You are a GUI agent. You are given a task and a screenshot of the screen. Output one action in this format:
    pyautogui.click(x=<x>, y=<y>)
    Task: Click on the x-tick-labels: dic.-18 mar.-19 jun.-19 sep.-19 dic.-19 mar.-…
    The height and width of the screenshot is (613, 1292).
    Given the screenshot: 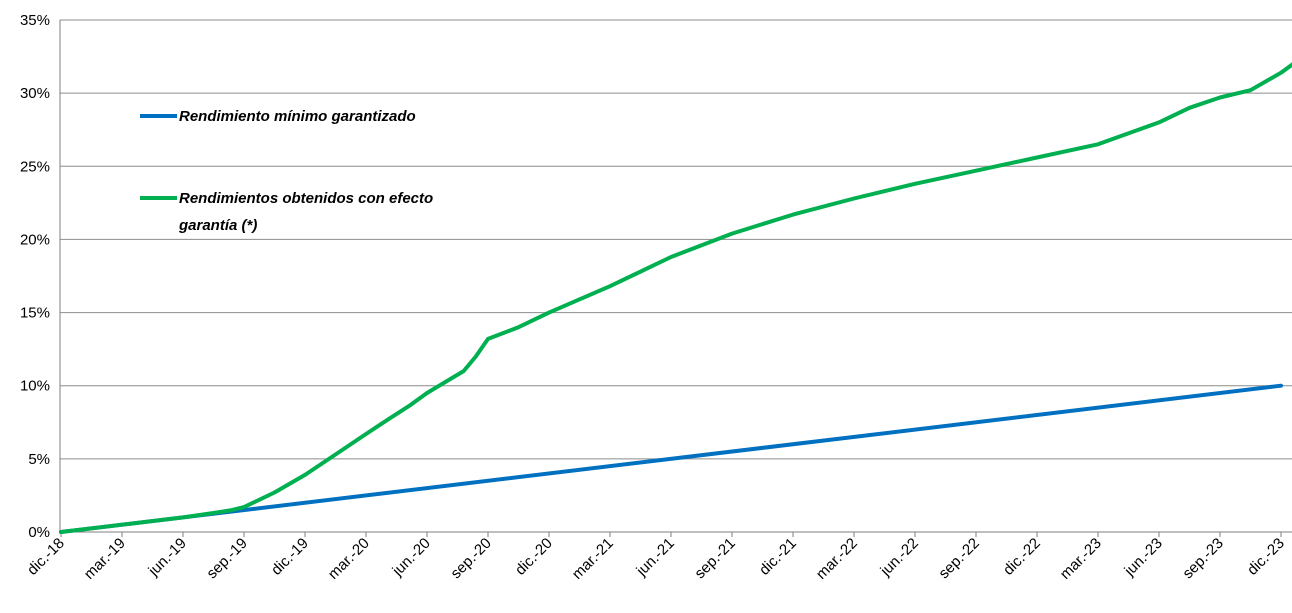 What is the action you would take?
    pyautogui.click(x=656, y=557)
    